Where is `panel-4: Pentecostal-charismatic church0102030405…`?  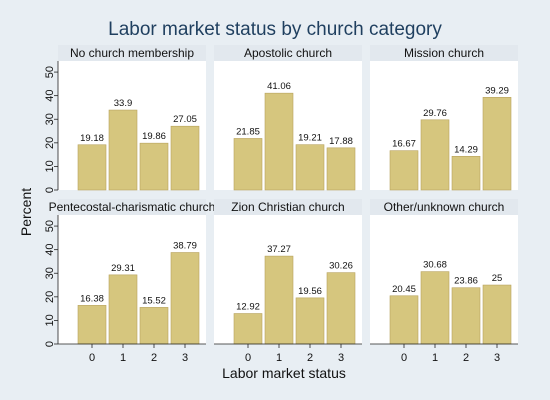
panel-4: Pentecostal-charismatic church0102030405… is located at coordinates (129, 281).